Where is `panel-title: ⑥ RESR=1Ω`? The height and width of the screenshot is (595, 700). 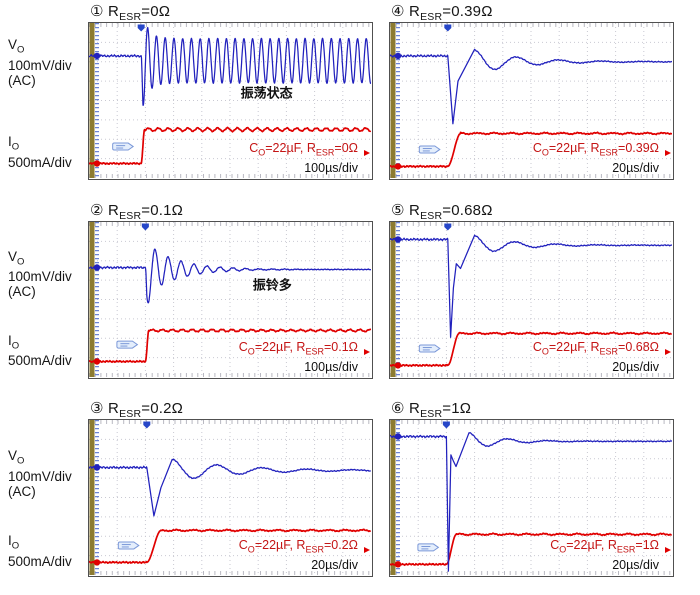
panel-title: ⑥ RESR=1Ω is located at coordinates (531, 409).